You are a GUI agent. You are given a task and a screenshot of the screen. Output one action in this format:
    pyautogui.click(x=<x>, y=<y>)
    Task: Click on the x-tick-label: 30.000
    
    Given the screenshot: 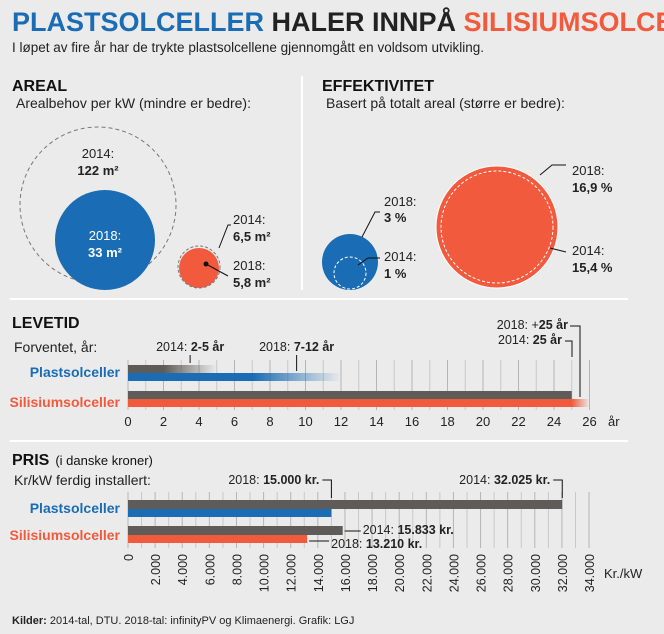 What is the action you would take?
    pyautogui.click(x=536, y=573)
    